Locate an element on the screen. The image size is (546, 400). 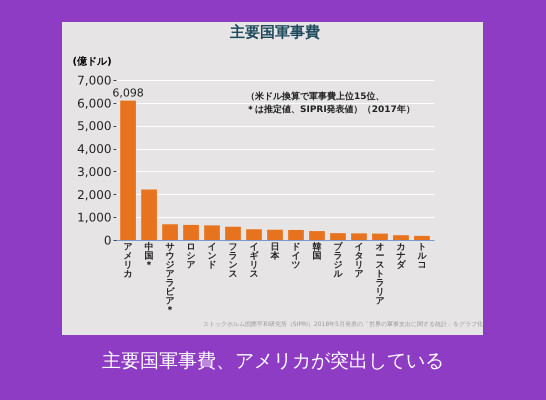
y-tick-label: 6,000 is located at coordinates (94, 103).